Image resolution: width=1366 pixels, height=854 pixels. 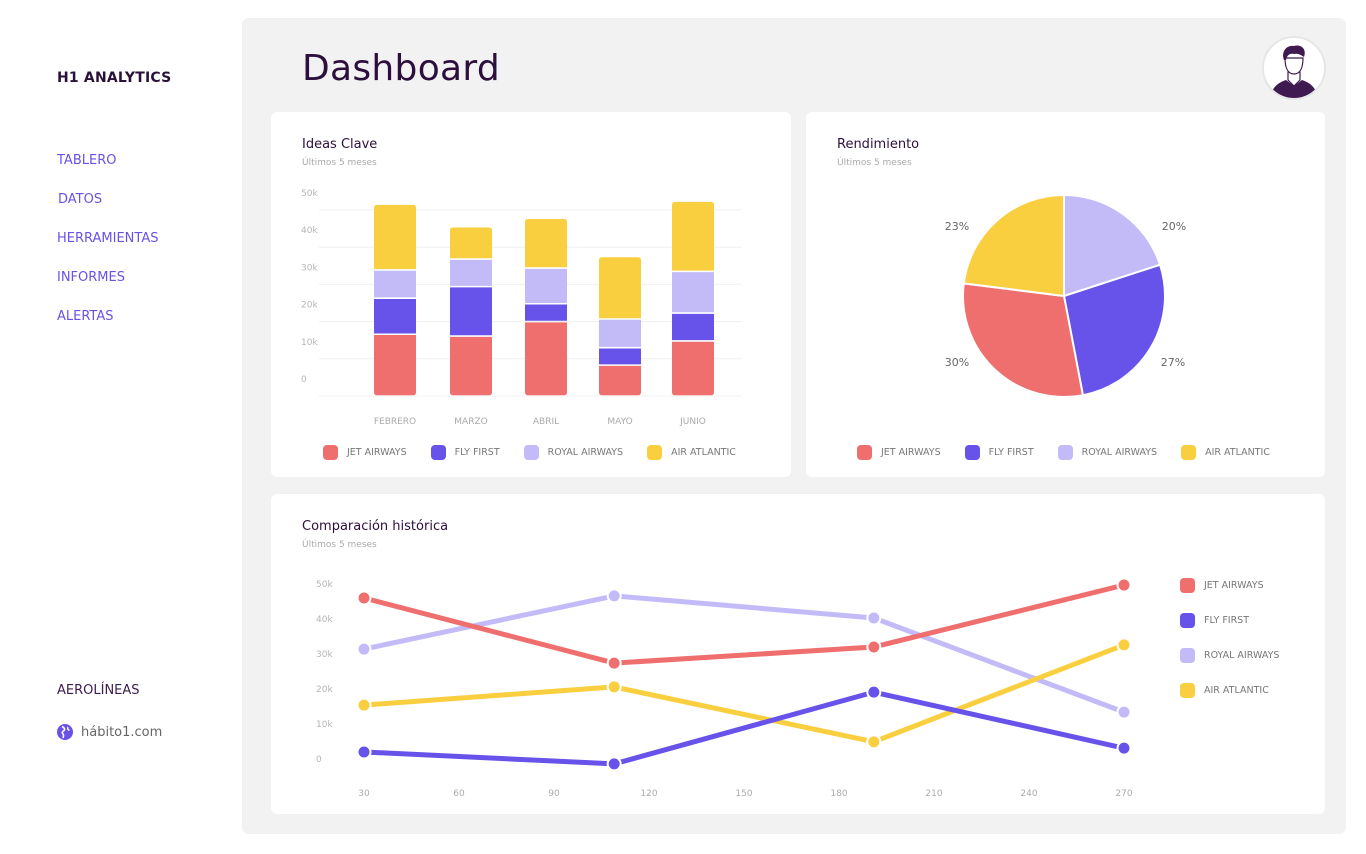 What do you see at coordinates (459, 794) in the screenshot?
I see `line-x-tick-label: 60` at bounding box center [459, 794].